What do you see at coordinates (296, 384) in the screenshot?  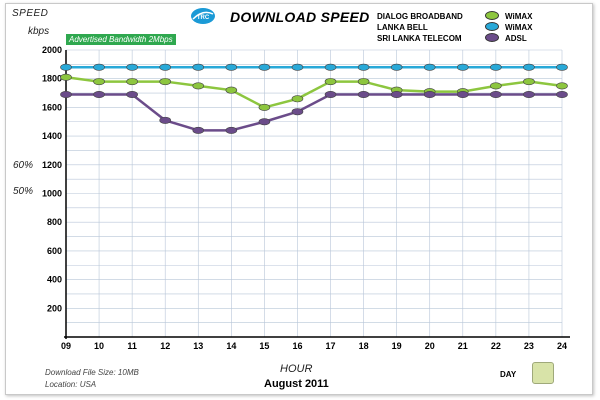 I see `month-label: August 2011` at bounding box center [296, 384].